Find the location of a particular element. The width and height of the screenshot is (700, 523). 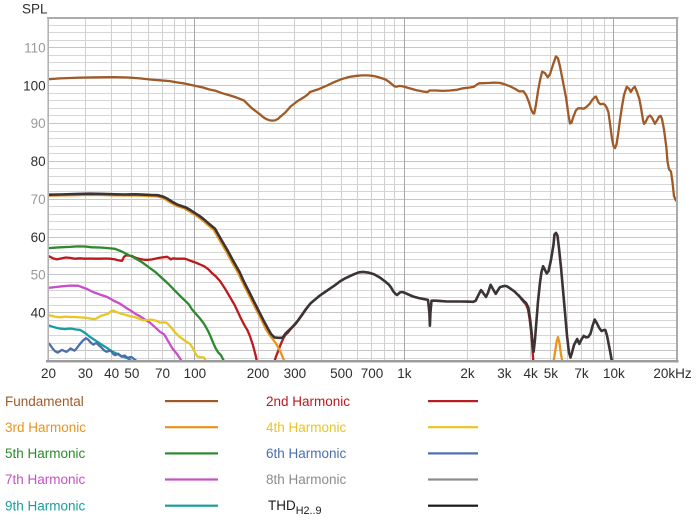

svg-text: 7th Harmonic is located at coordinates (45, 479).